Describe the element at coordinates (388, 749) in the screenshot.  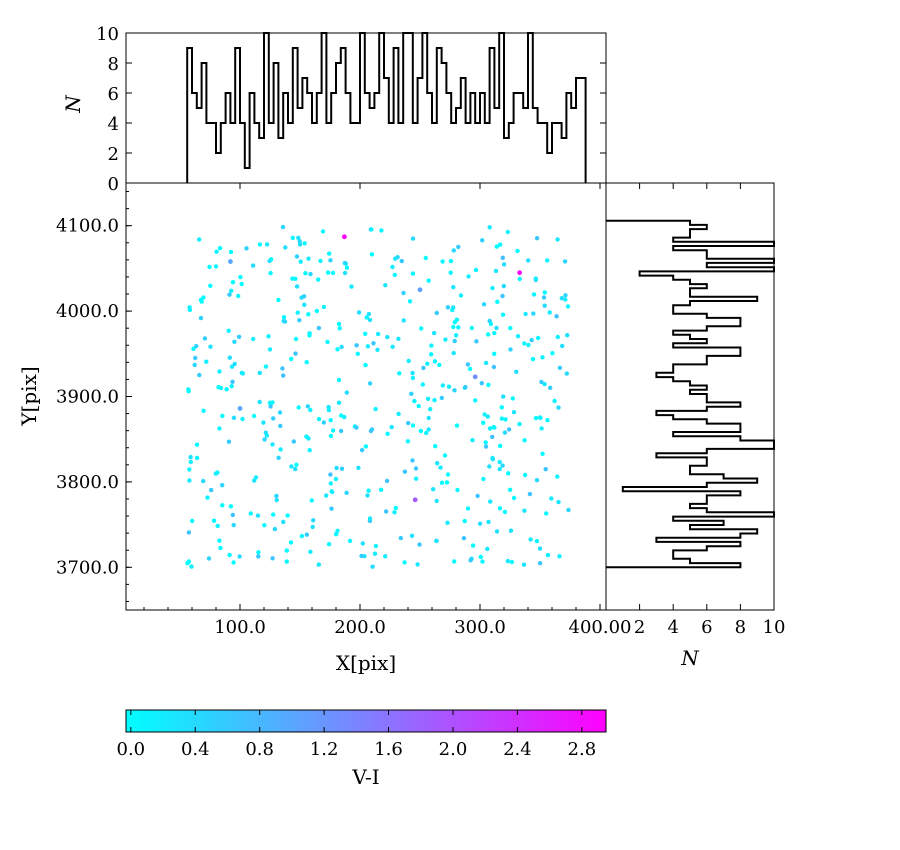
I see `colorbar-tick-label: 1.6` at that location.